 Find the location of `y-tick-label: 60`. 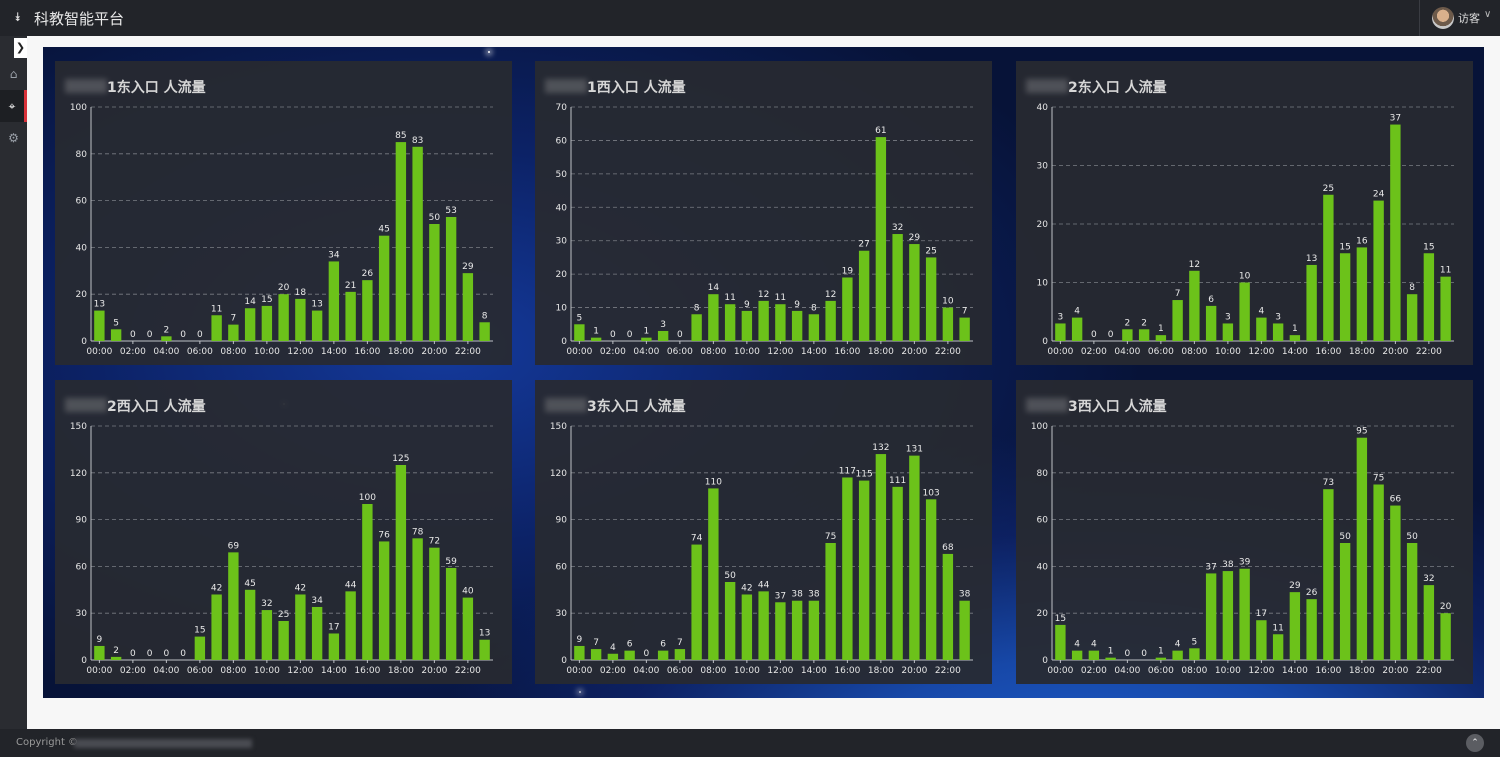

y-tick-label: 60 is located at coordinates (562, 141).